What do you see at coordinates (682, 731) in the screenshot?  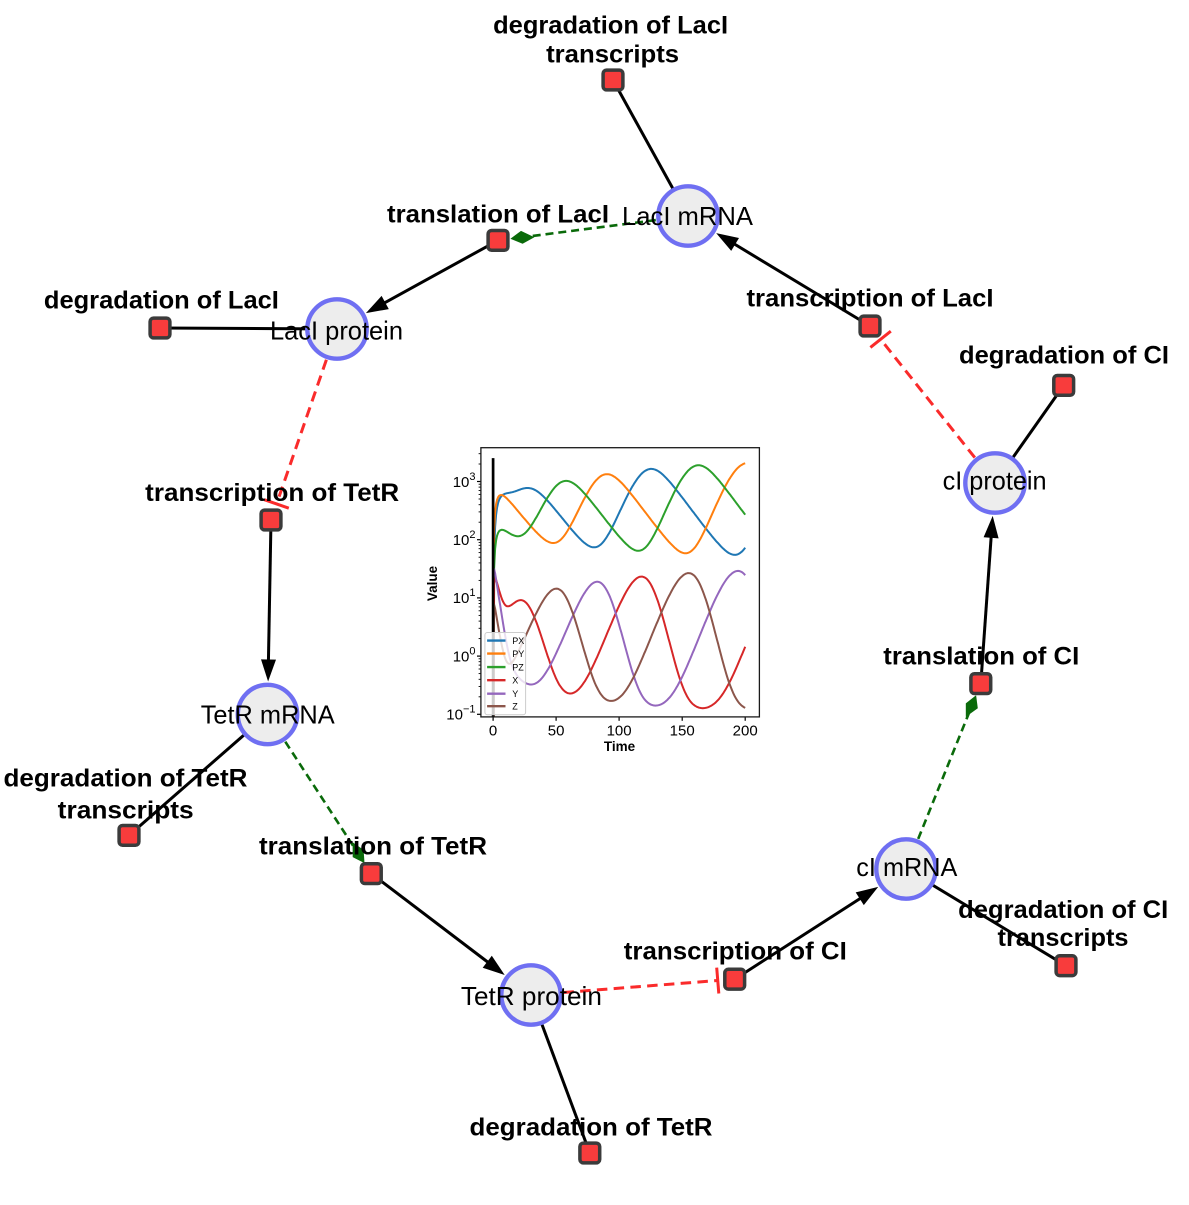 I see `svg-text: 150` at bounding box center [682, 731].